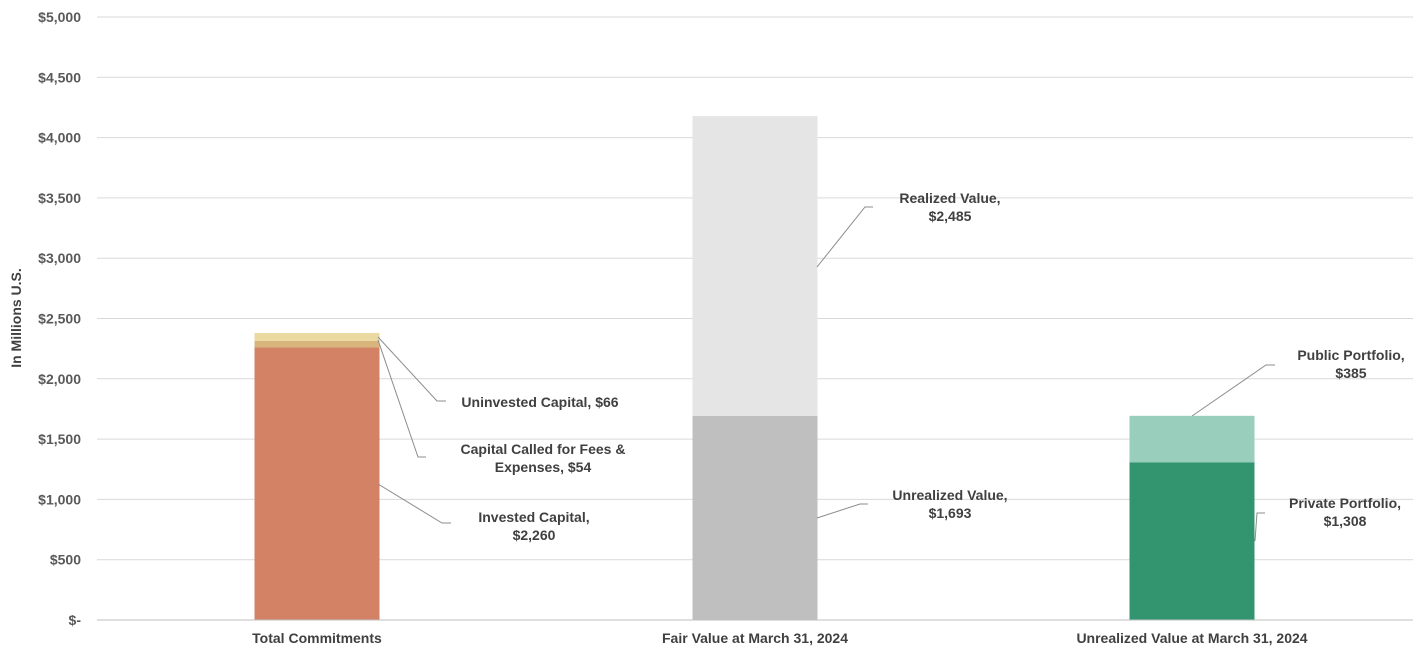  I want to click on y-tick-label: $4,000, so click(59, 138).